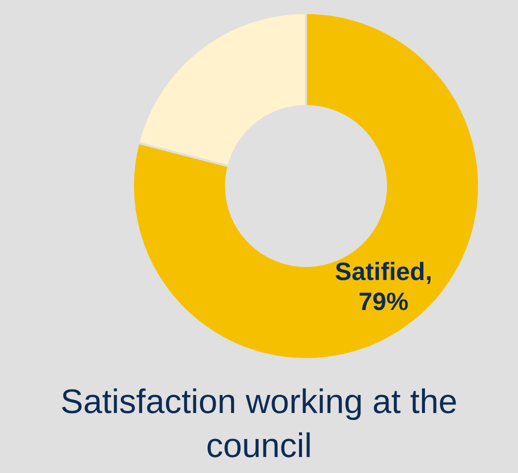 The image size is (518, 473). Describe the element at coordinates (259, 424) in the screenshot. I see `text: Satisfaction working at the council` at that location.